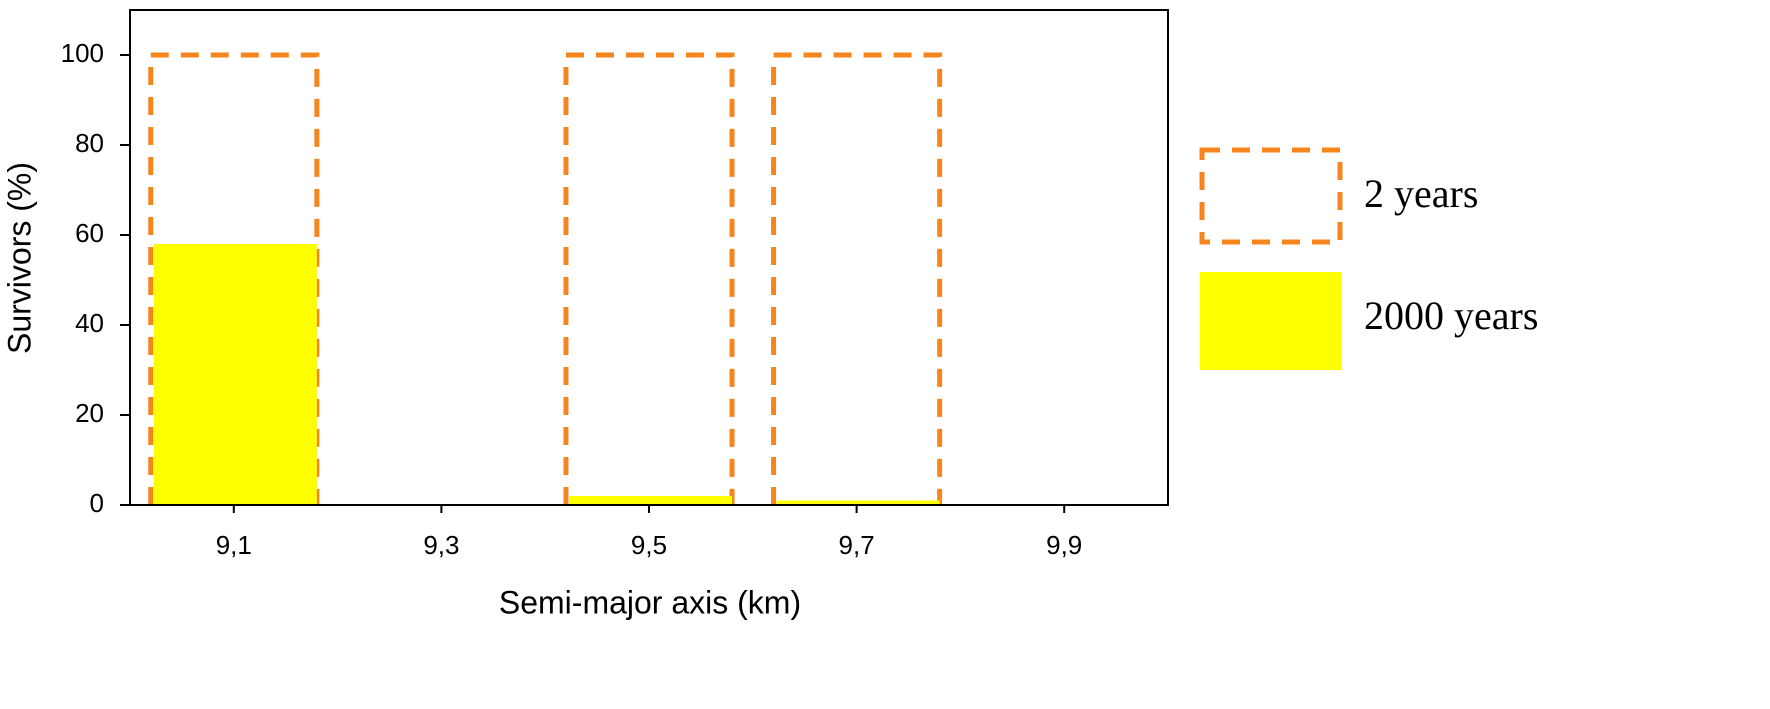 Image resolution: width=1770 pixels, height=709 pixels. I want to click on y-axis-label: Survivors (%), so click(19, 258).